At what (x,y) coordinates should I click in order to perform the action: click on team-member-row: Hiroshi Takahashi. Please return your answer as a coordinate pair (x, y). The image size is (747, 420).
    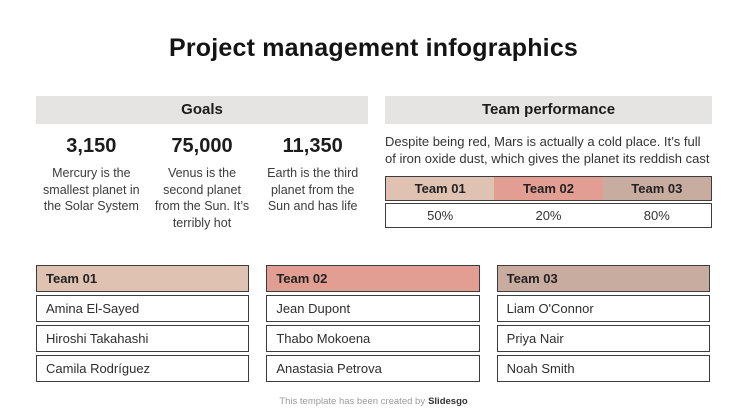
    Looking at the image, I should click on (143, 338).